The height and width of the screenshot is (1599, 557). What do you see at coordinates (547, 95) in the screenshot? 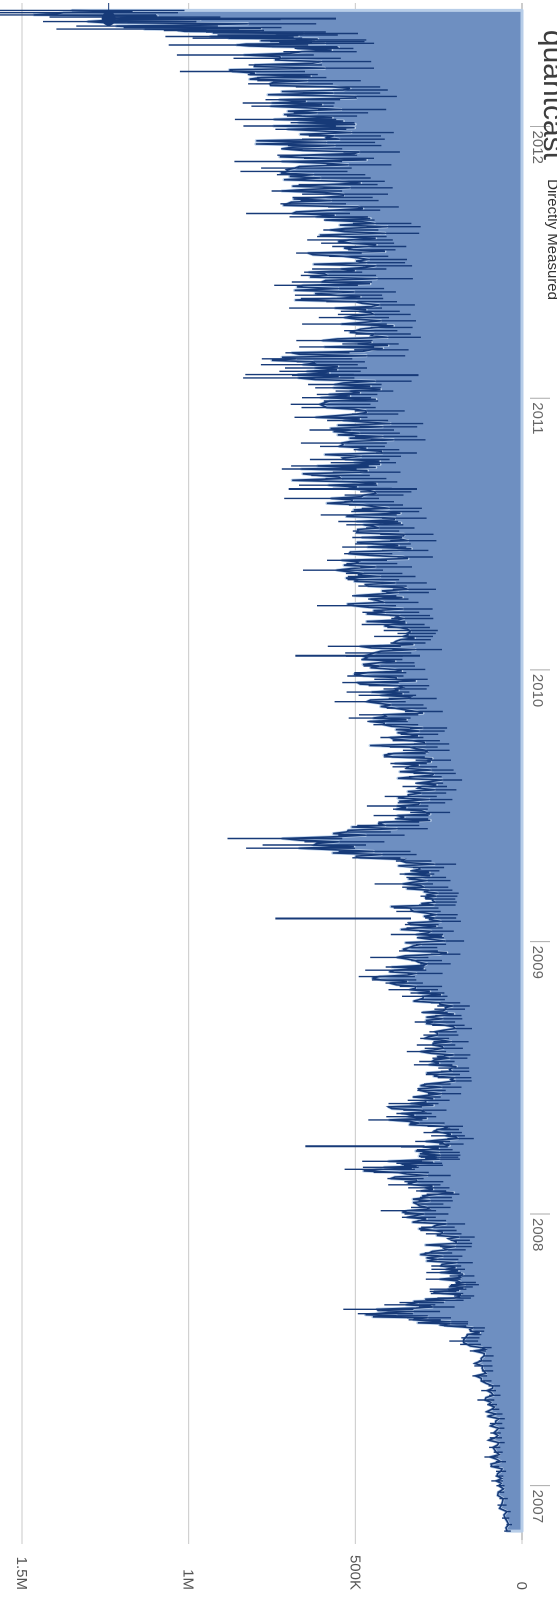
I see `brand-name: quantcast` at bounding box center [547, 95].